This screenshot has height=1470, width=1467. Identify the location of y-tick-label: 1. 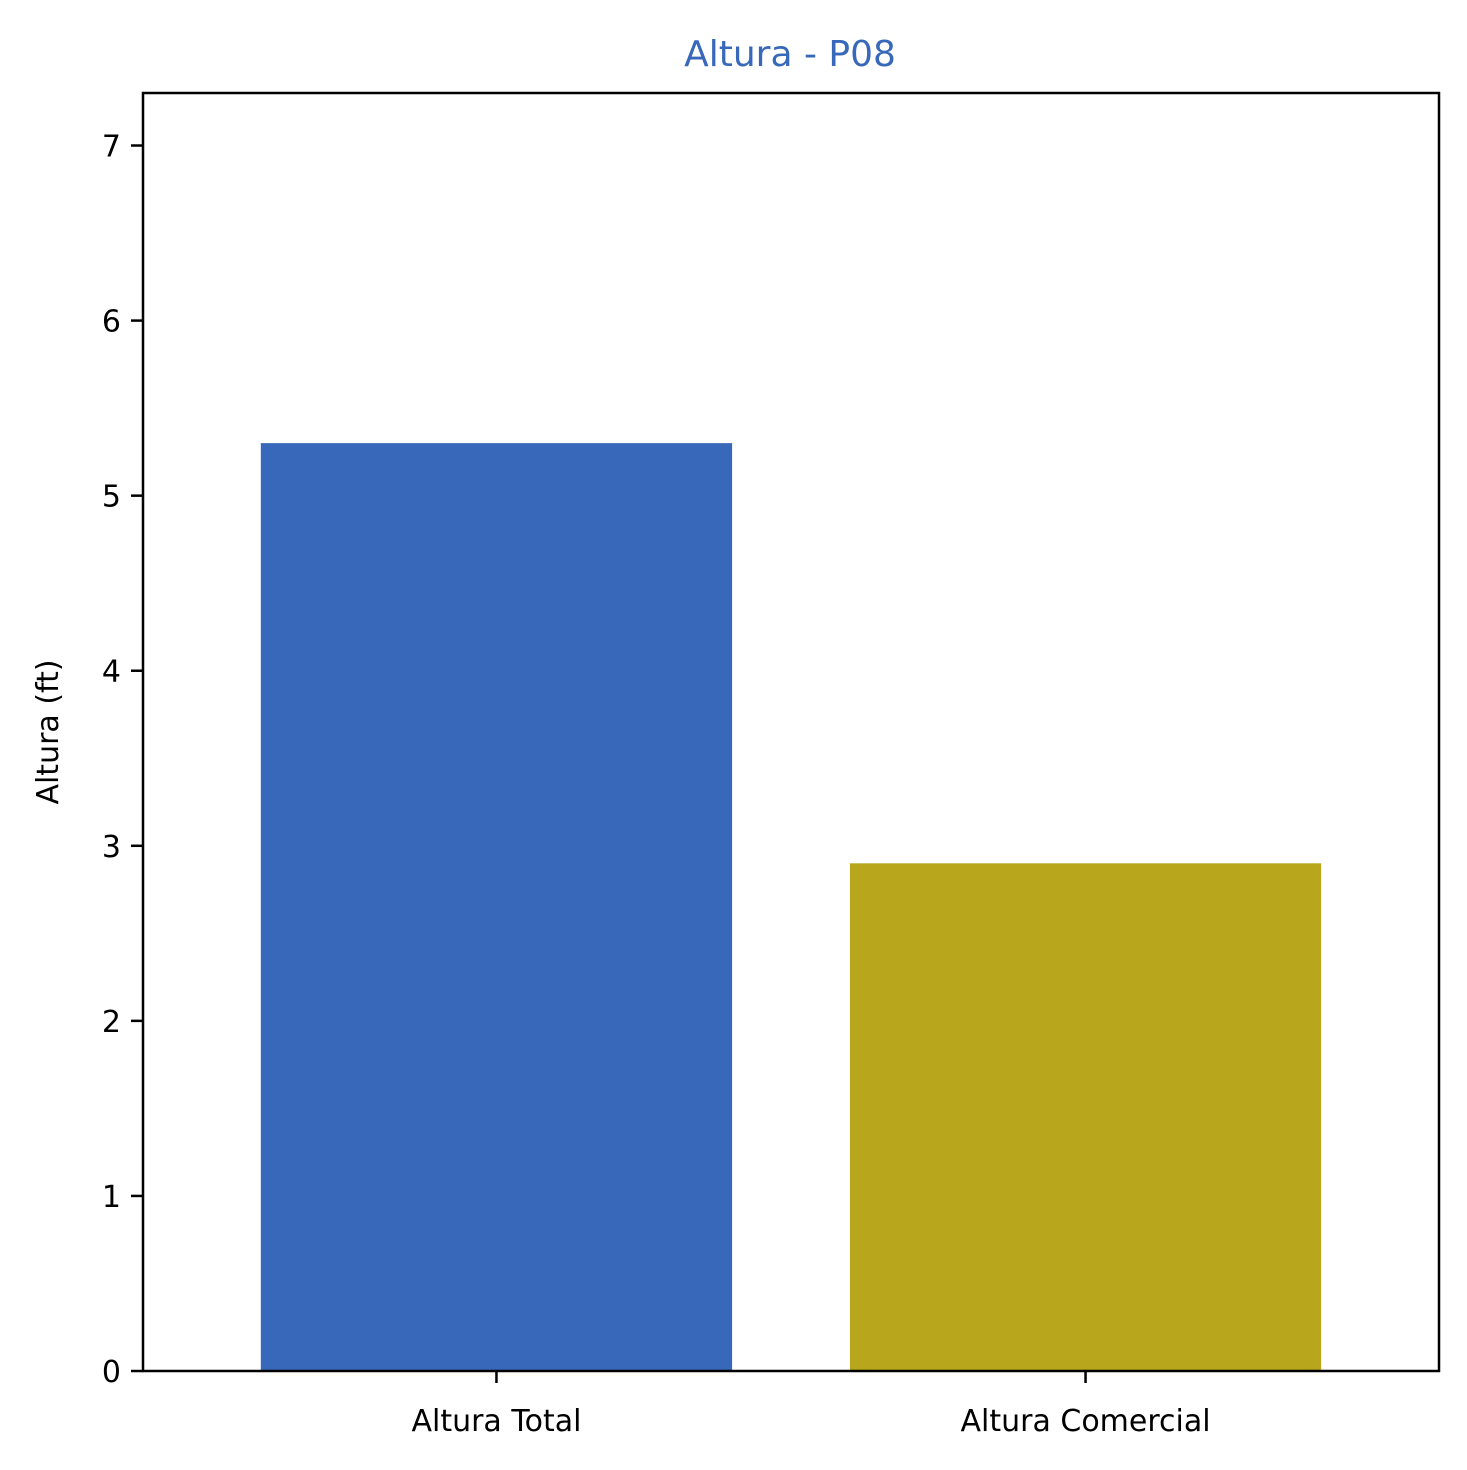
(111, 1197).